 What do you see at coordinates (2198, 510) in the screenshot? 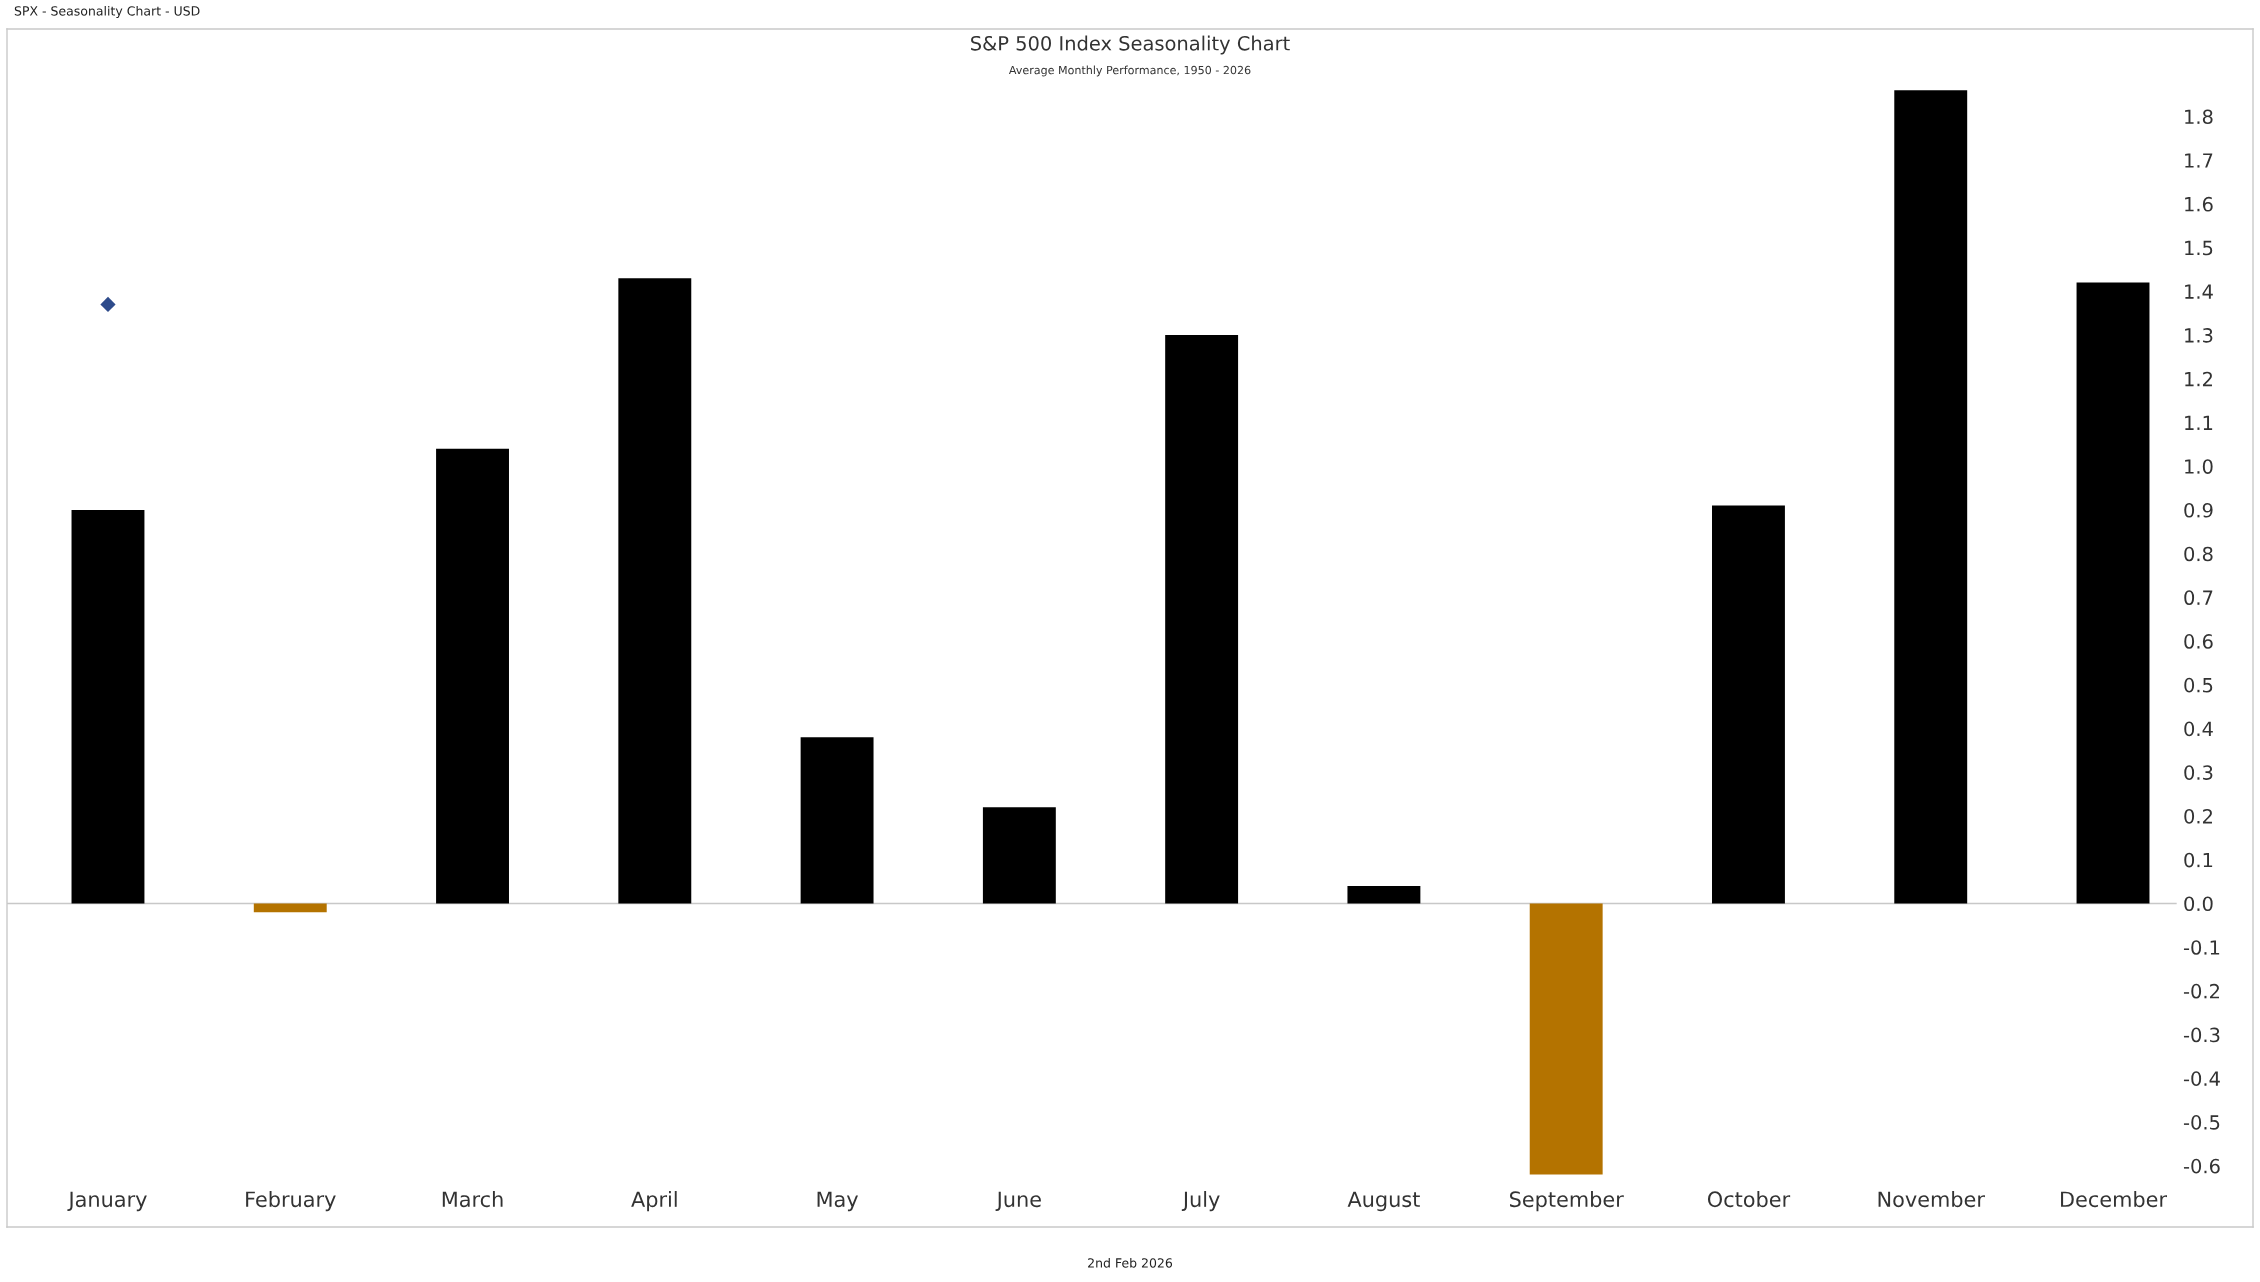
I see `y-tick-label: 0.9` at bounding box center [2198, 510].